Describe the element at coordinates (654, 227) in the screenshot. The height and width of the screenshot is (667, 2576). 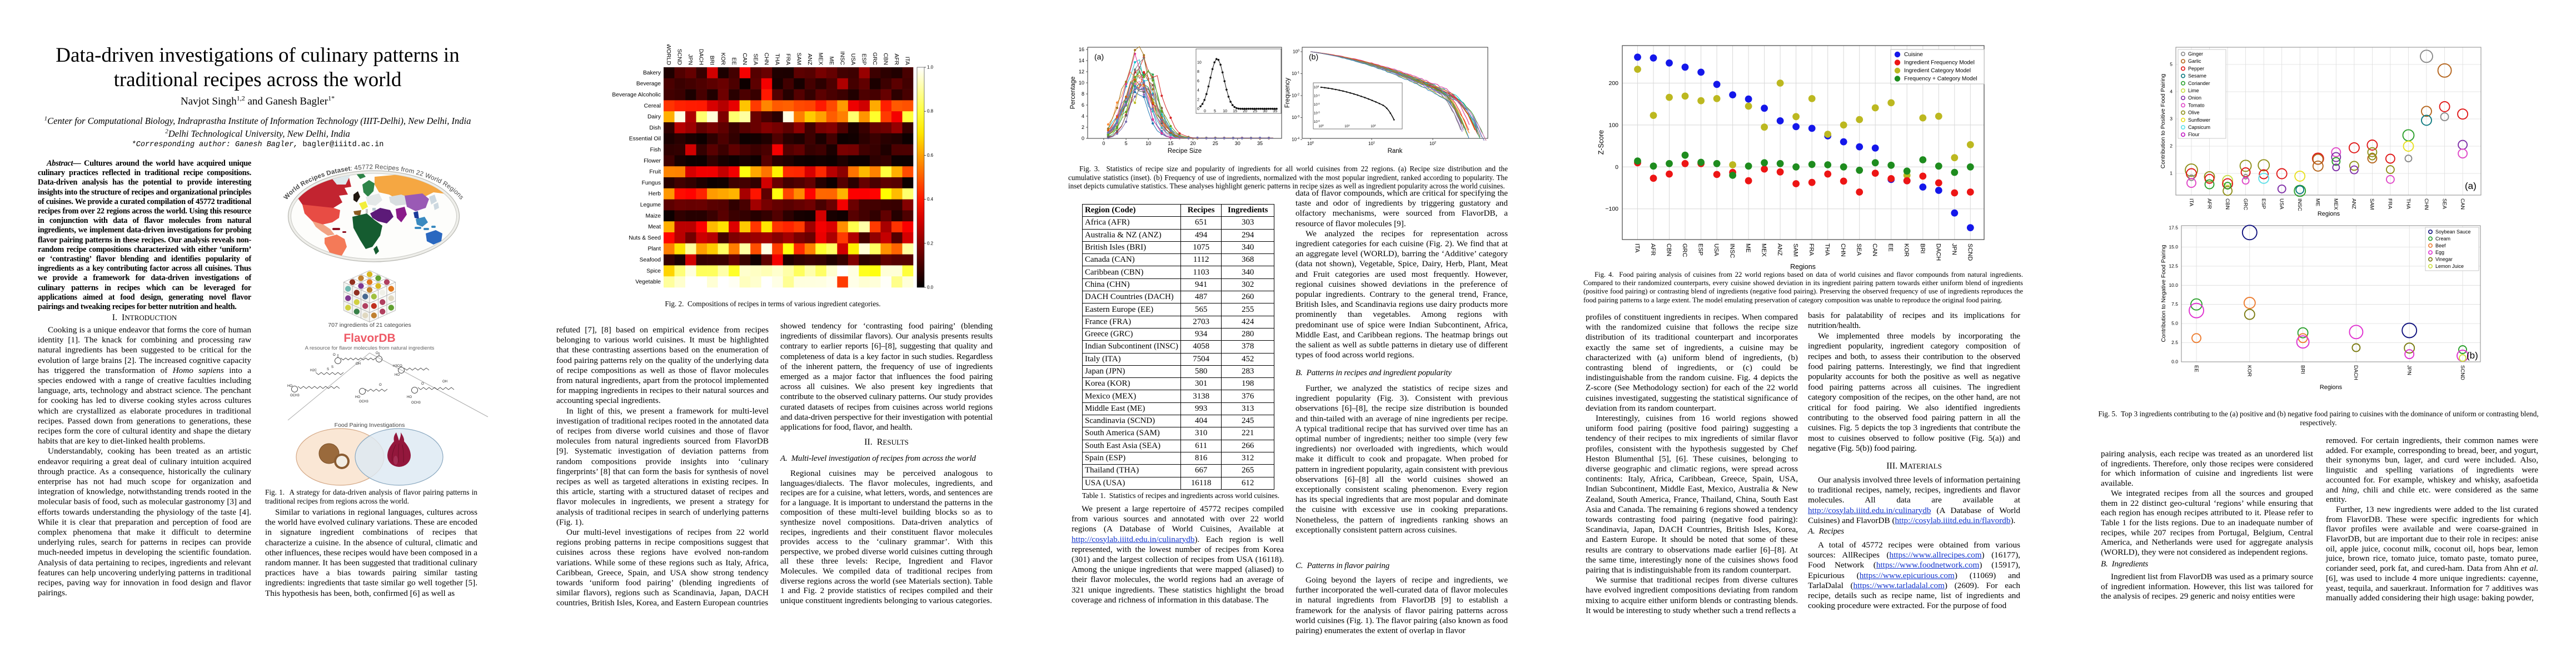
I see `svg-text: Meat` at that location.